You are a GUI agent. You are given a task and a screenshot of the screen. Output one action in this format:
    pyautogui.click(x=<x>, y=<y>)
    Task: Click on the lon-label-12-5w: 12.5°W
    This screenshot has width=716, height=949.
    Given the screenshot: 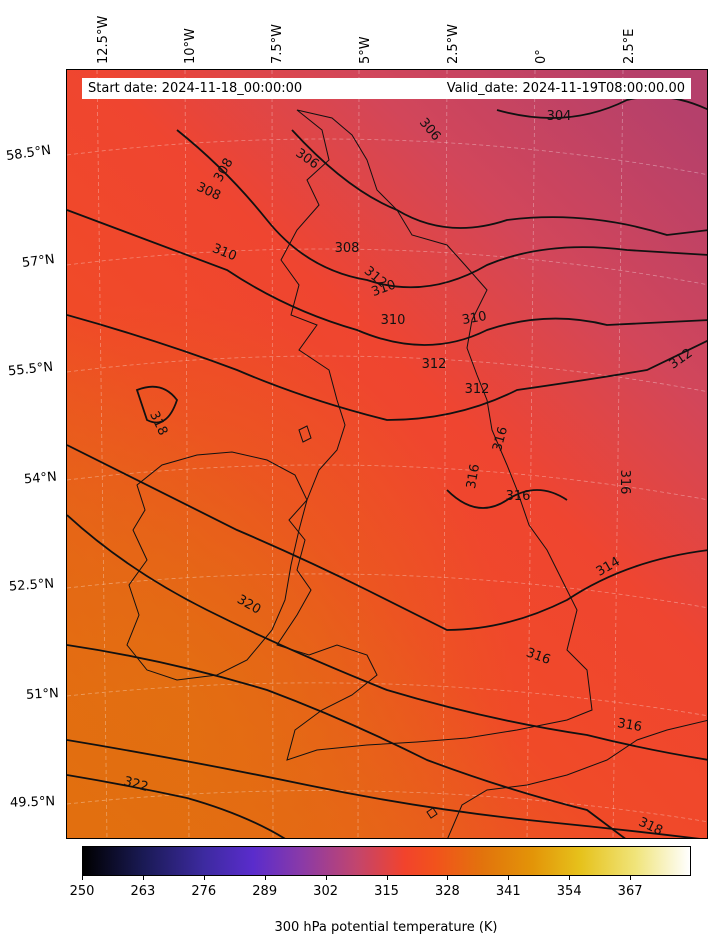 What is the action you would take?
    pyautogui.click(x=103, y=39)
    